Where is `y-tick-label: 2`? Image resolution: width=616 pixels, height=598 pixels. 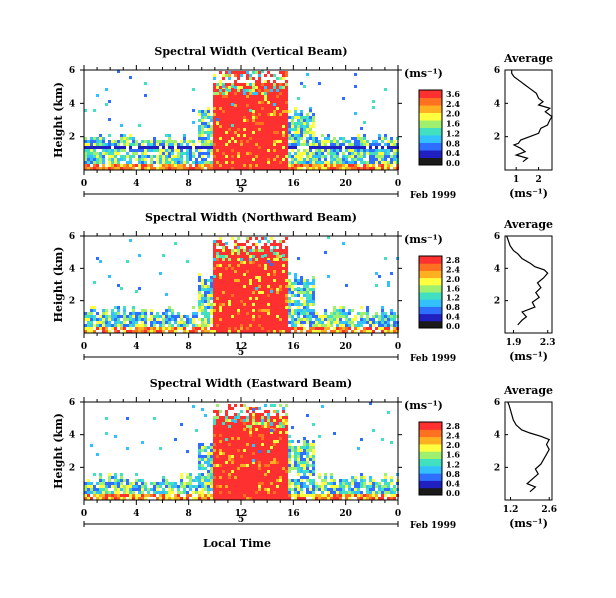 y-tick-label: 2 is located at coordinates (72, 302).